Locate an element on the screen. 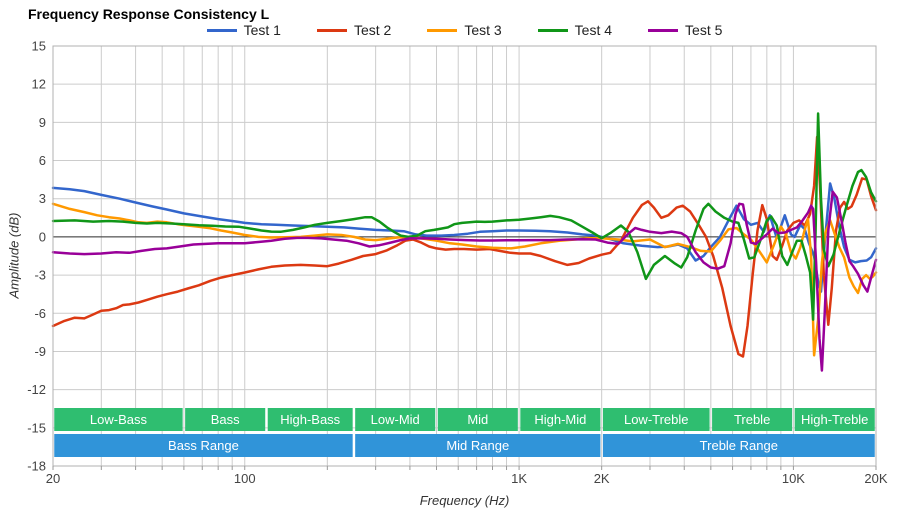  sub-band-high-bass is located at coordinates (310, 419).